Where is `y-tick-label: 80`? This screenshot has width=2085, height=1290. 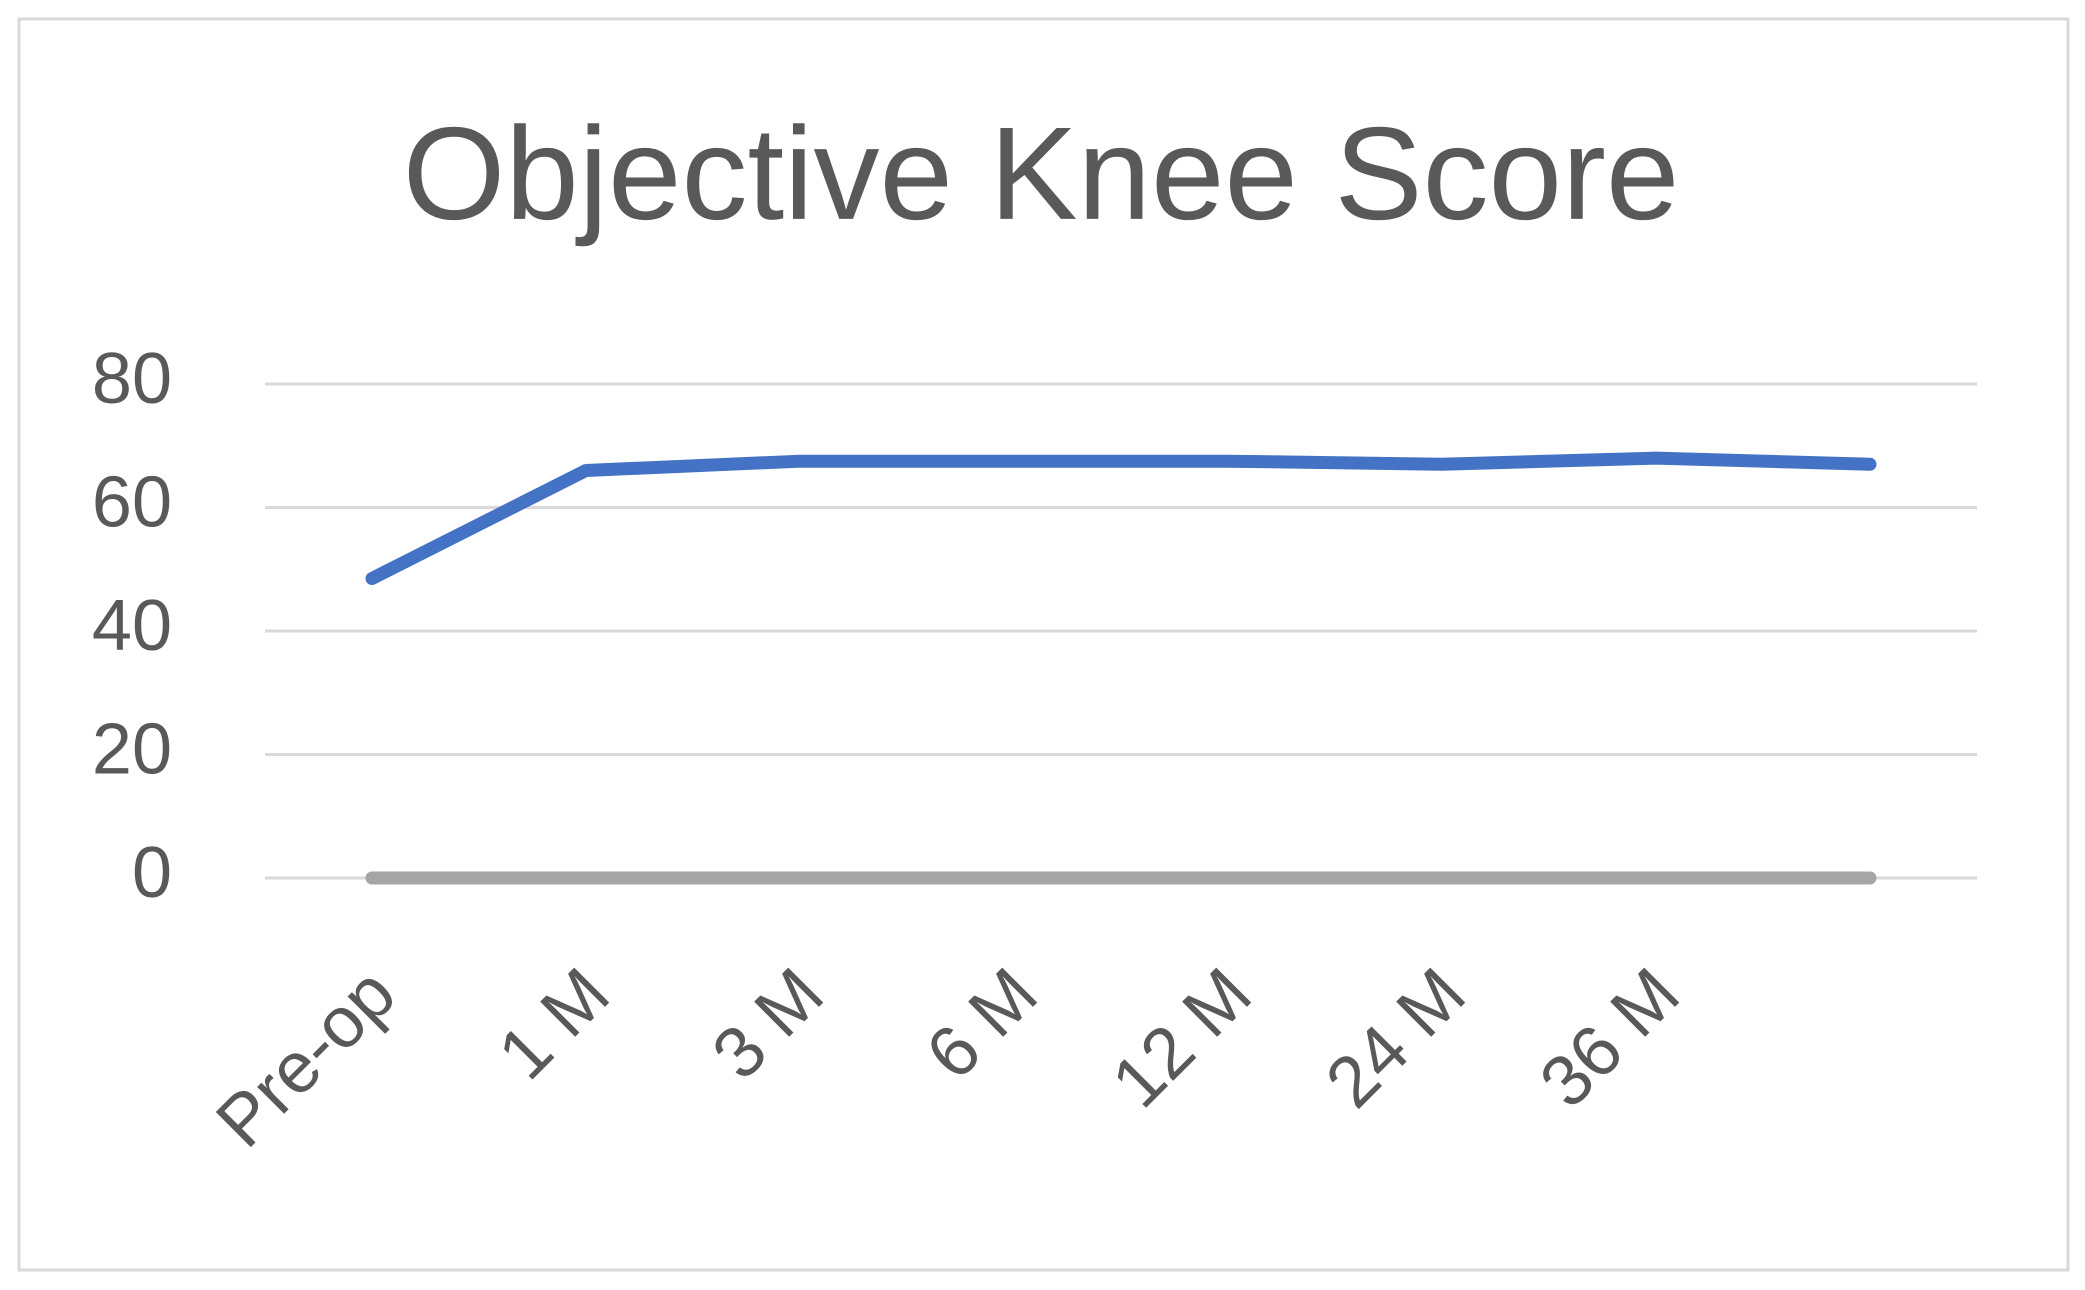
y-tick-label: 80 is located at coordinates (132, 379).